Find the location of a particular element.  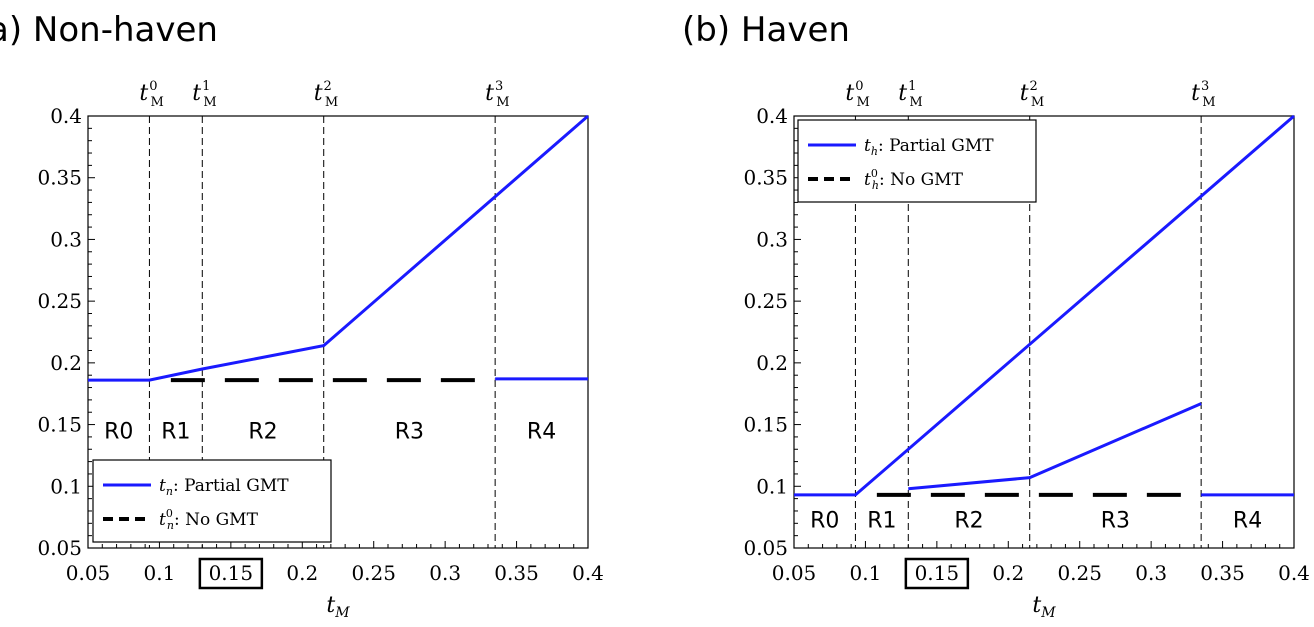

legend-label: th: Partial GMT is located at coordinates (929, 147).